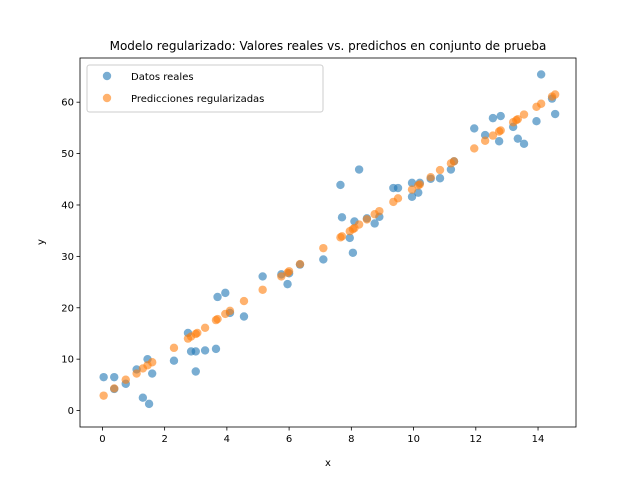 The width and height of the screenshot is (640, 480). What do you see at coordinates (67, 257) in the screenshot?
I see `y-tick-label: 30` at bounding box center [67, 257].